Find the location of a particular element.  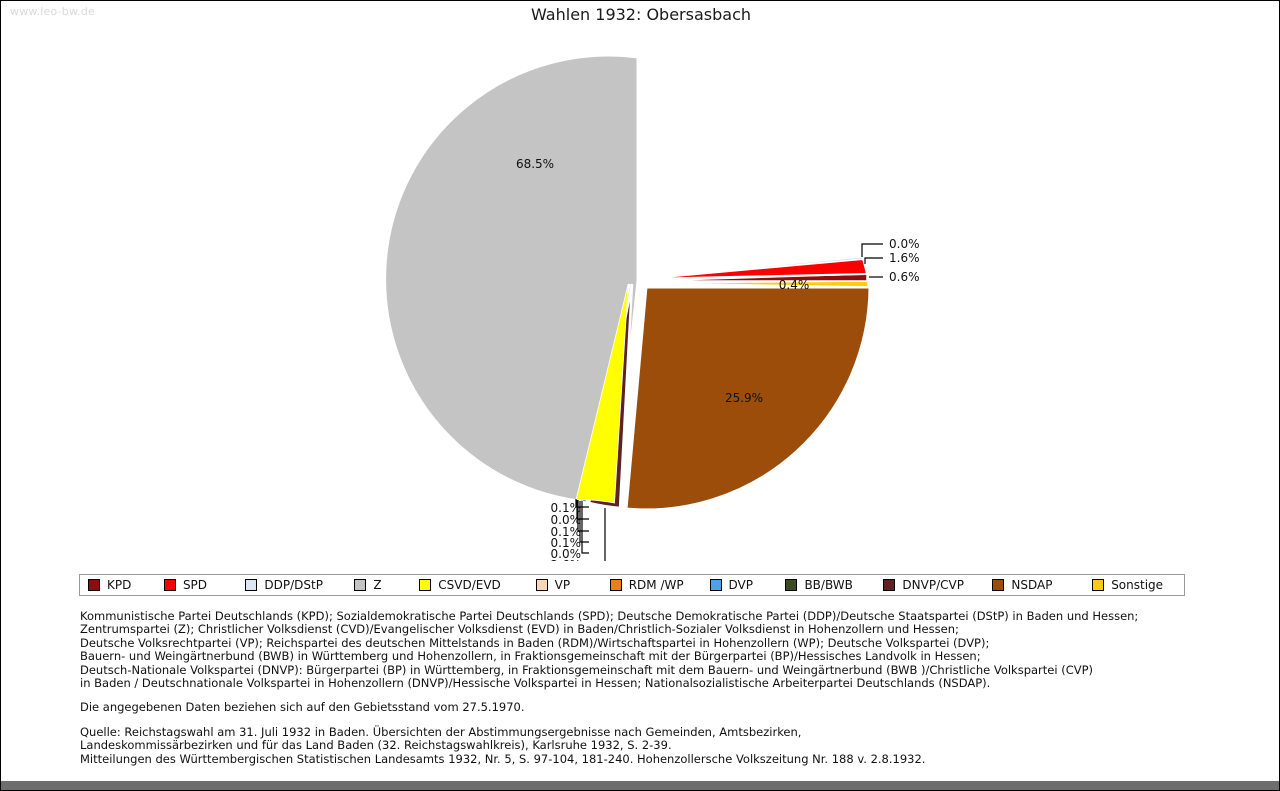

pie-slice-nsdap is located at coordinates (748, 398).